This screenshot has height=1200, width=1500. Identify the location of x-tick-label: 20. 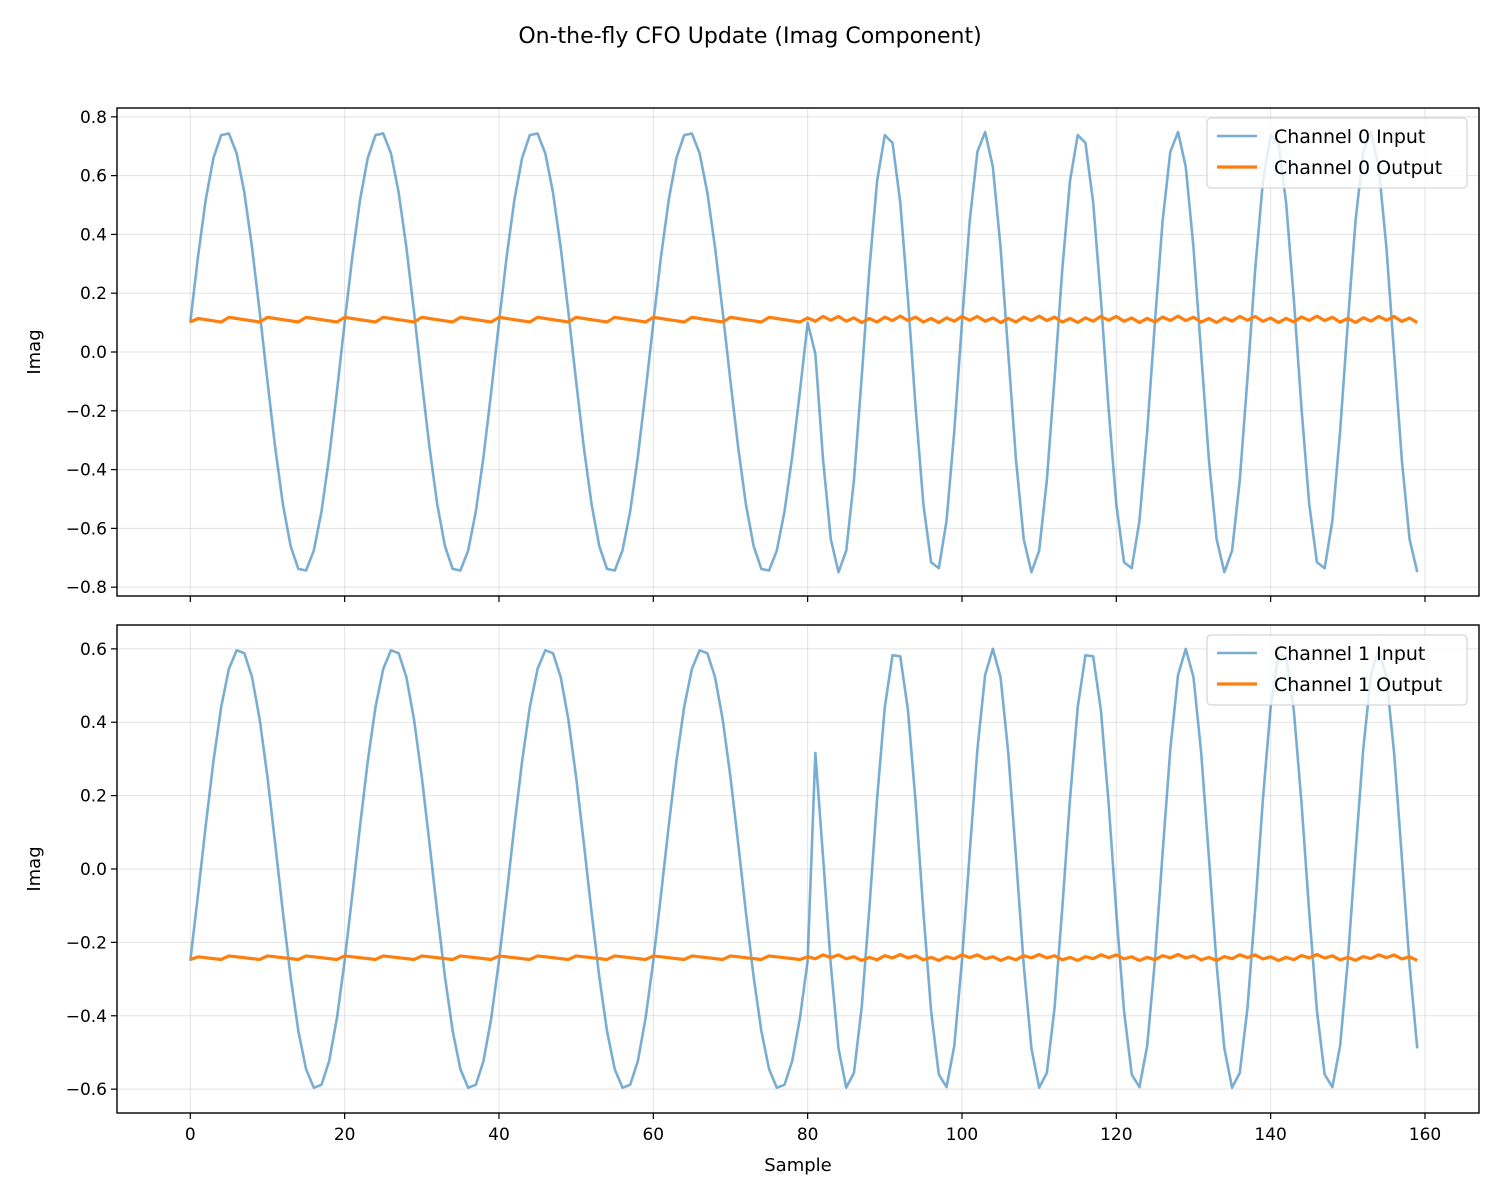
(345, 1135).